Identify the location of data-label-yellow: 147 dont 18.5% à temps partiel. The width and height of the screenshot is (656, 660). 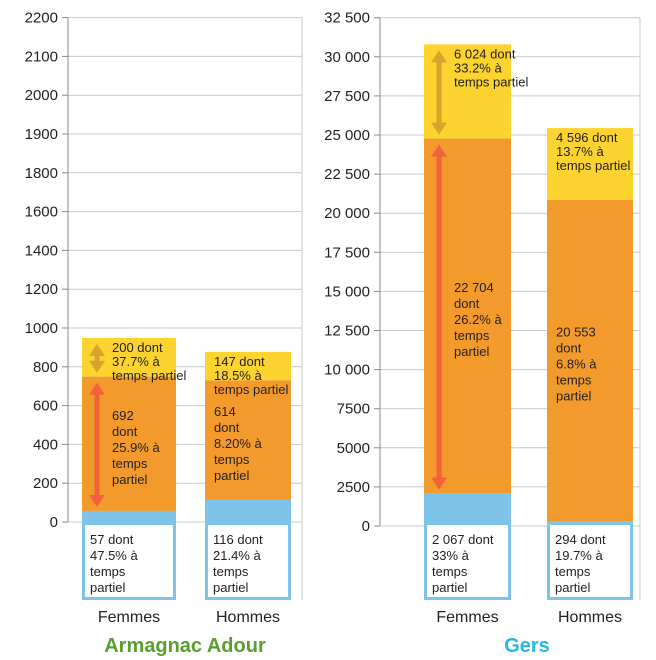
(251, 375).